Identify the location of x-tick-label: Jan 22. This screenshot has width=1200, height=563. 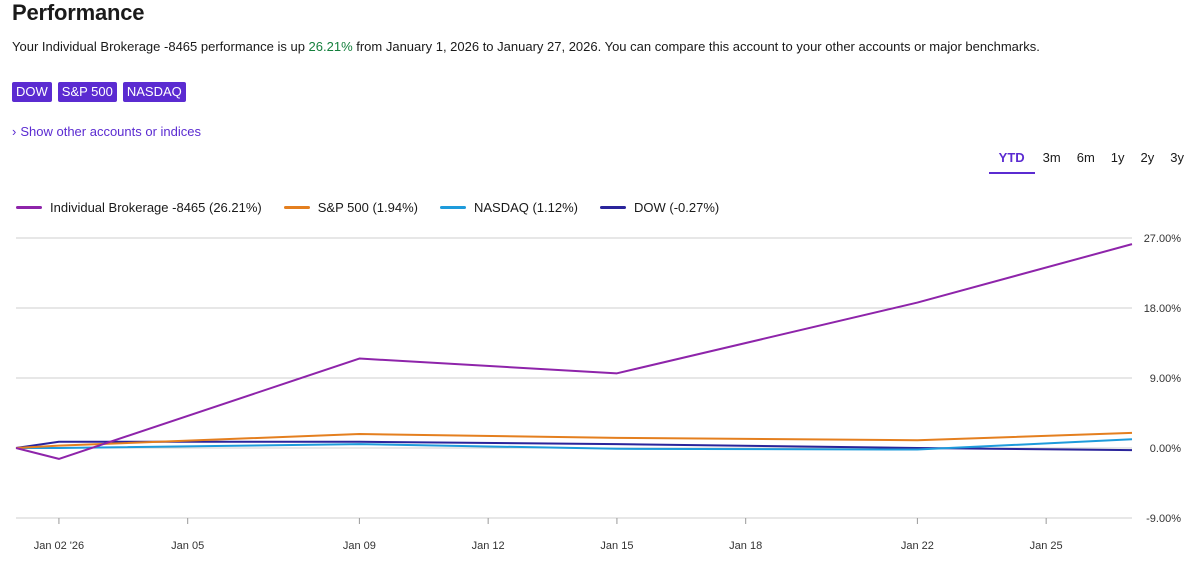
(917, 546).